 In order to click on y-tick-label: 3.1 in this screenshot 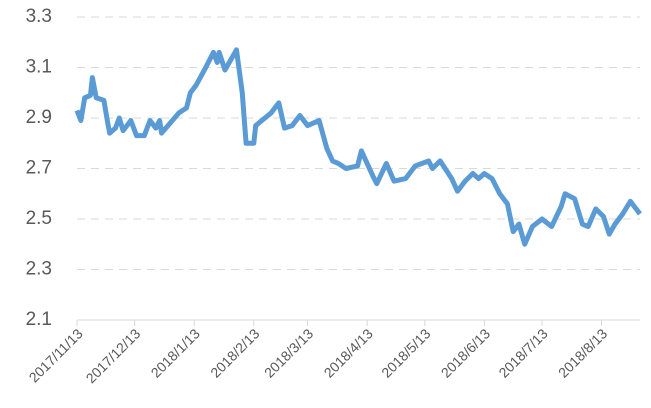, I will do `click(39, 67)`.